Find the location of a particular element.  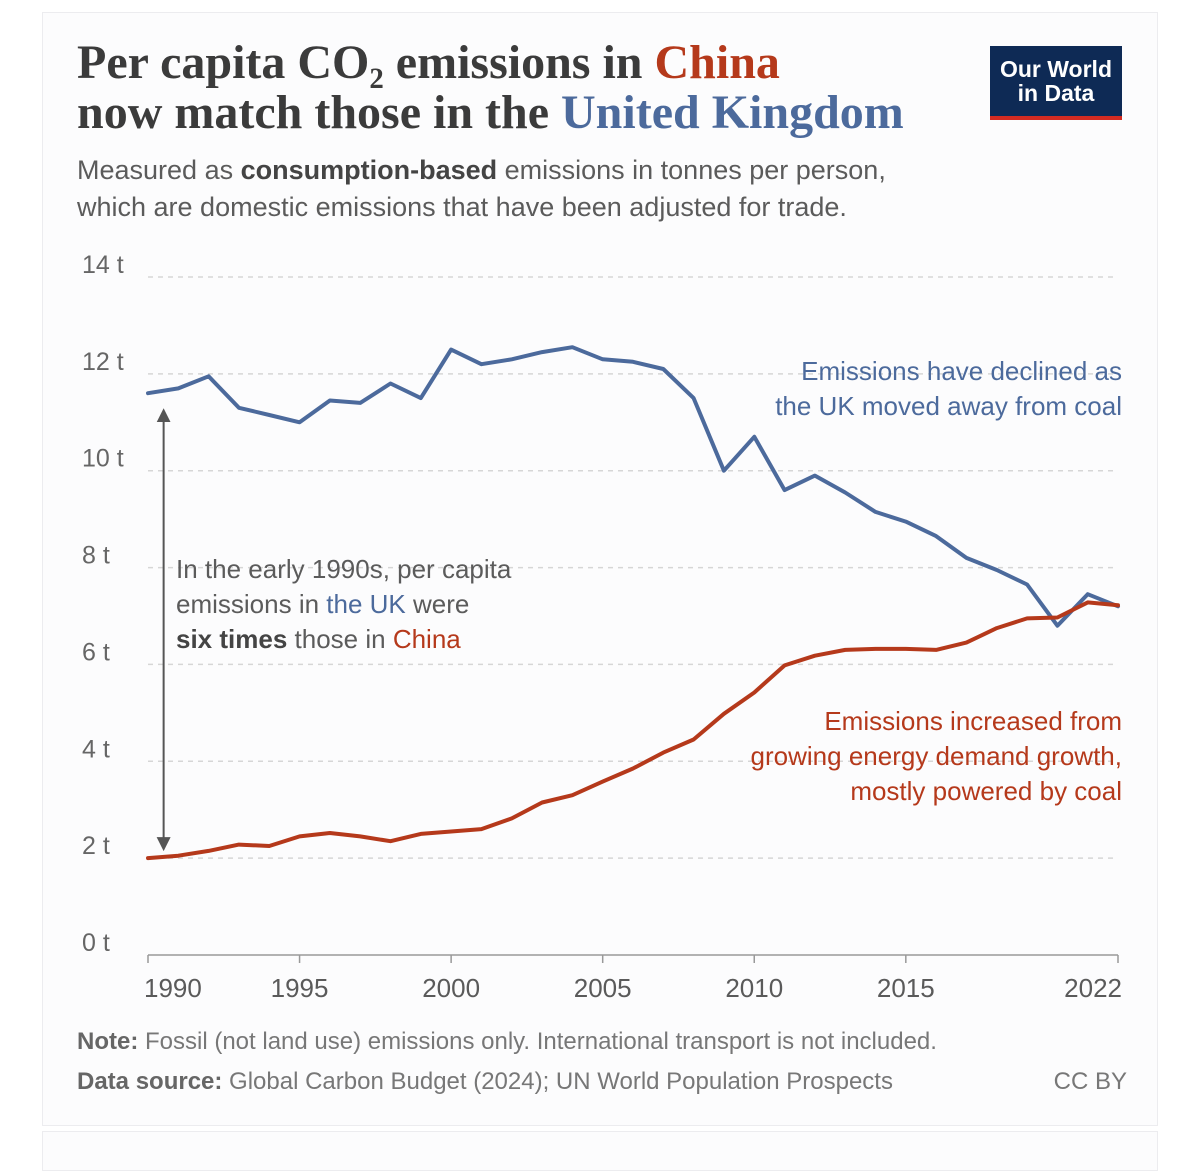

title-china: China is located at coordinates (717, 62).